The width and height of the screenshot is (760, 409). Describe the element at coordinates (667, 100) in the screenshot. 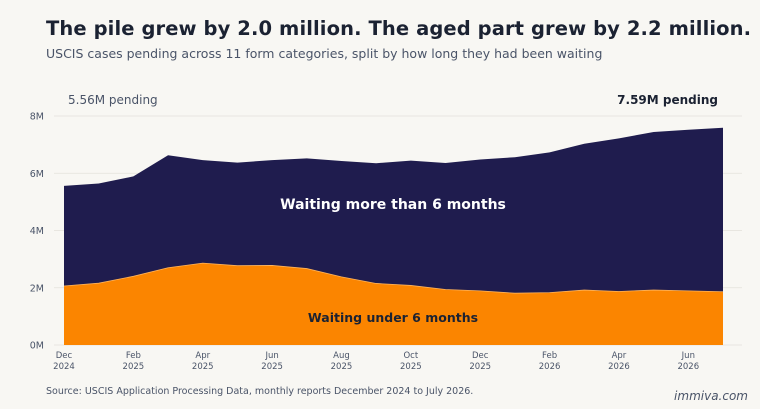

I see `annotation-end-total: 7.59M pending` at that location.